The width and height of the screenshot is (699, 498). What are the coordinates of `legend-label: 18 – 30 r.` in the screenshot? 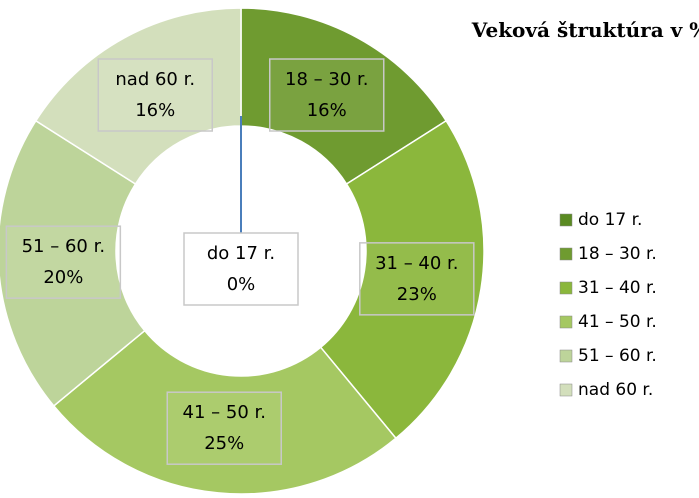 It's located at (617, 254).